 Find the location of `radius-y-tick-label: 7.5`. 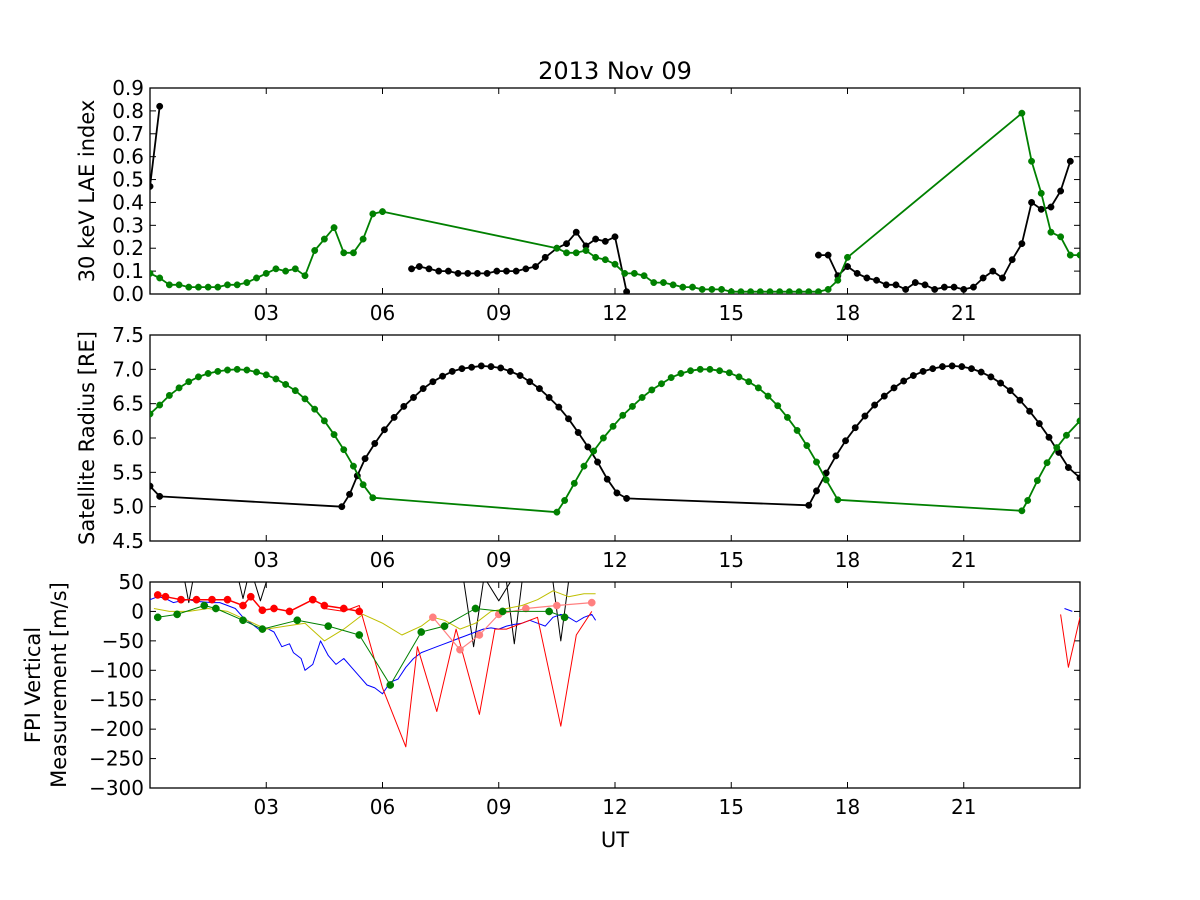

radius-y-tick-label: 7.5 is located at coordinates (128, 335).